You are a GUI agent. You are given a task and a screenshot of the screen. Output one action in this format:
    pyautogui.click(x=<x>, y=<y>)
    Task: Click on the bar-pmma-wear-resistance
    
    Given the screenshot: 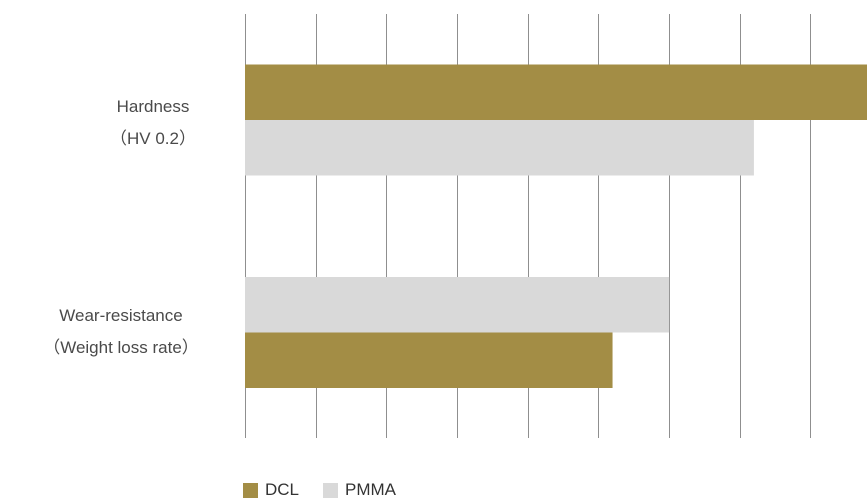 What is the action you would take?
    pyautogui.click(x=457, y=305)
    